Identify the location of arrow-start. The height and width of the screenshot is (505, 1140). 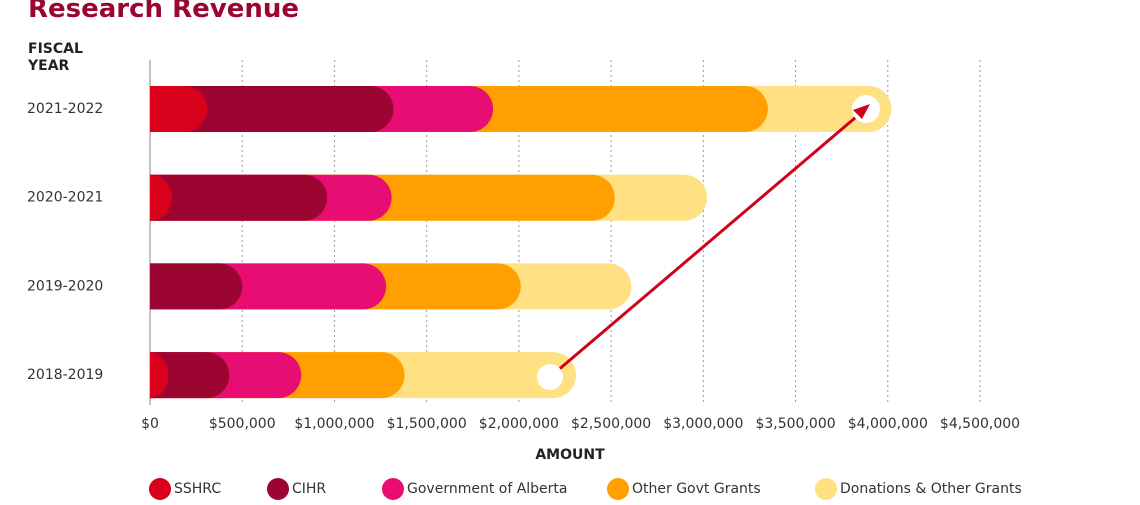
(550, 377).